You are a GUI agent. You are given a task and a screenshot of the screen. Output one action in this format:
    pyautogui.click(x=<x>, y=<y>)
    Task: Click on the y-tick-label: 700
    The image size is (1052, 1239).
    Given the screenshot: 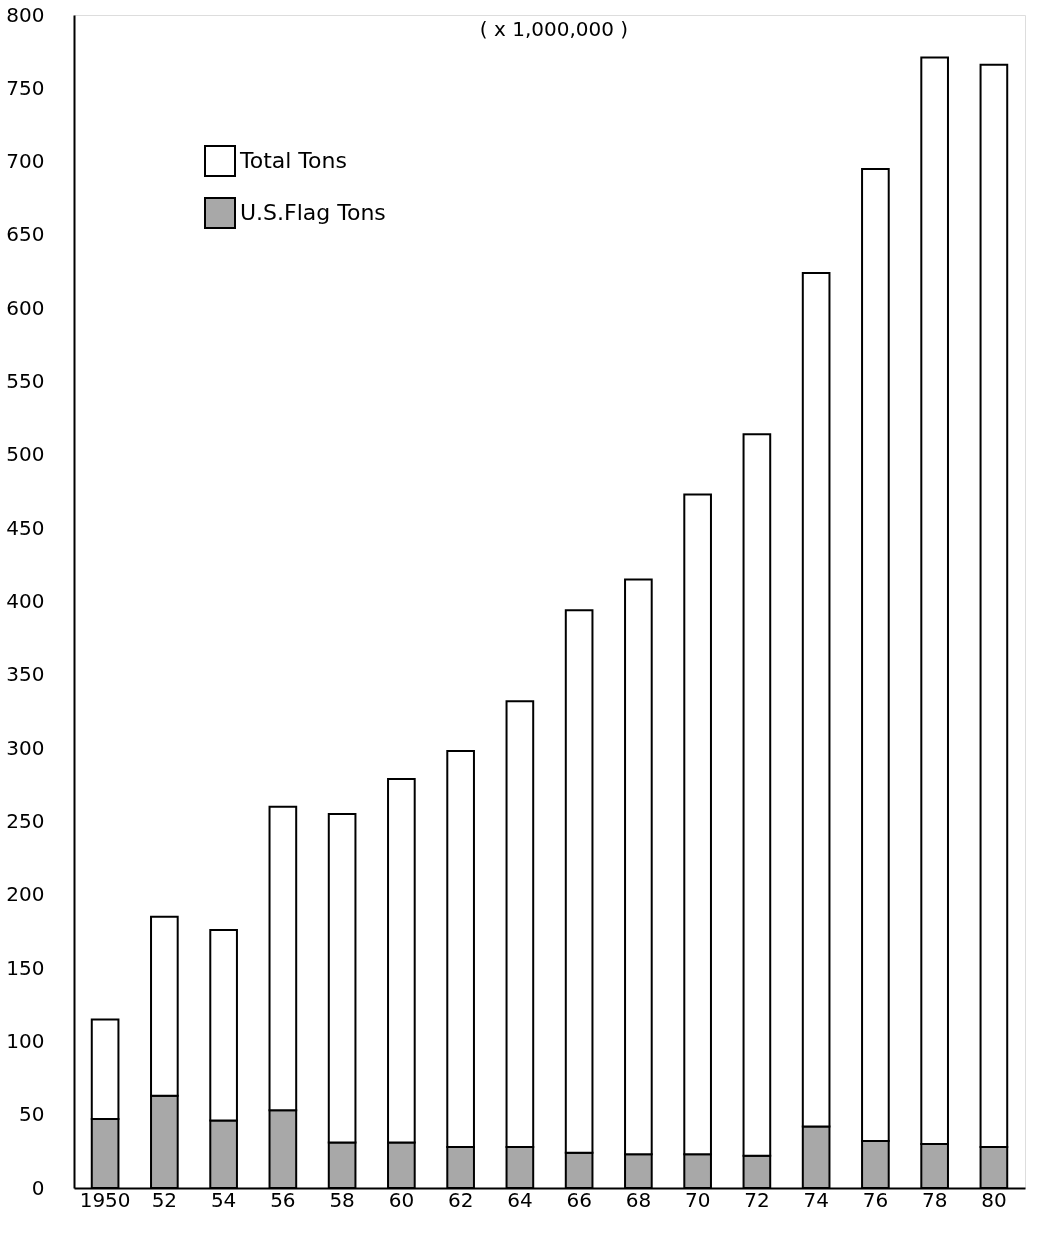 What is the action you would take?
    pyautogui.click(x=25, y=161)
    